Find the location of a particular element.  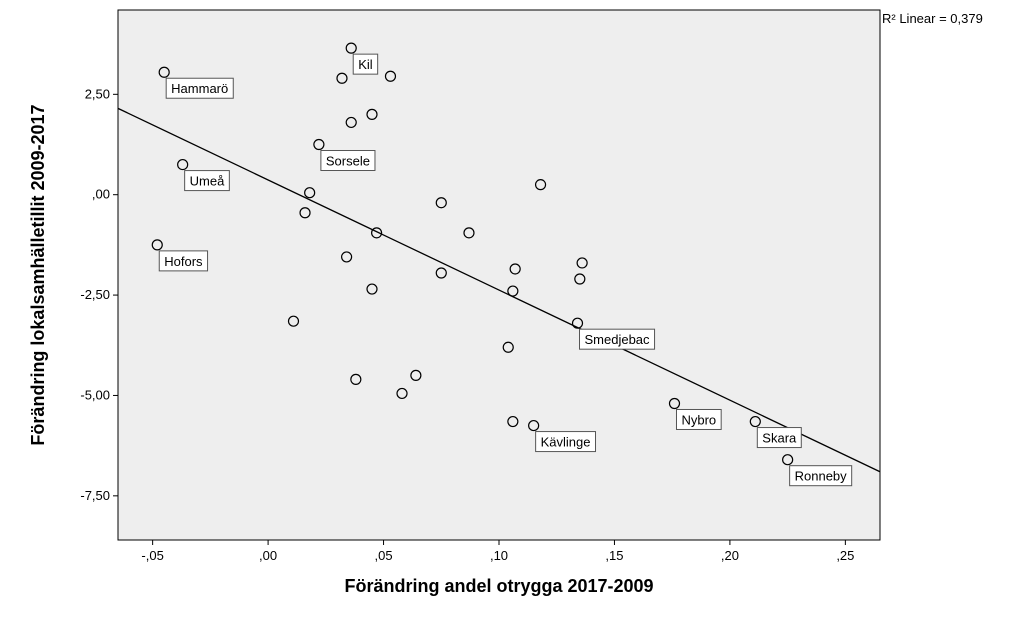

point-label: Kil is located at coordinates (365, 64).